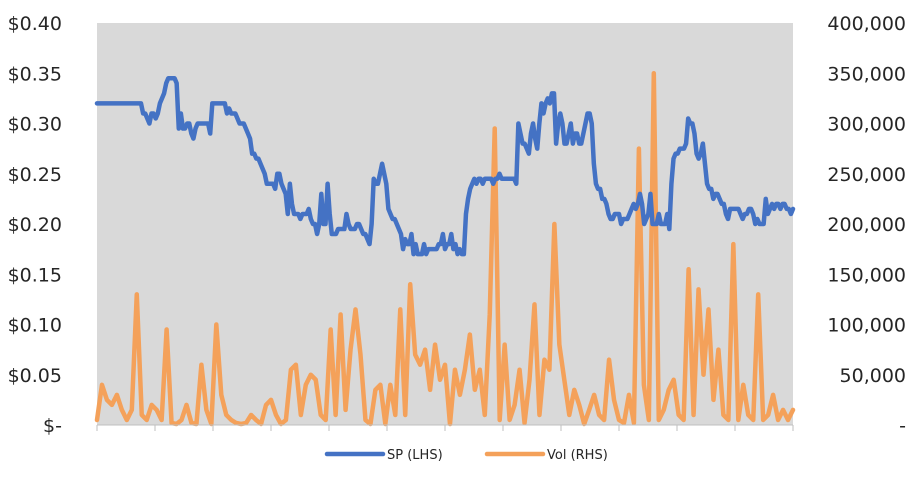 This screenshot has height=478, width=924. I want to click on left-axis-tick-label: $0.40, so click(35, 24).